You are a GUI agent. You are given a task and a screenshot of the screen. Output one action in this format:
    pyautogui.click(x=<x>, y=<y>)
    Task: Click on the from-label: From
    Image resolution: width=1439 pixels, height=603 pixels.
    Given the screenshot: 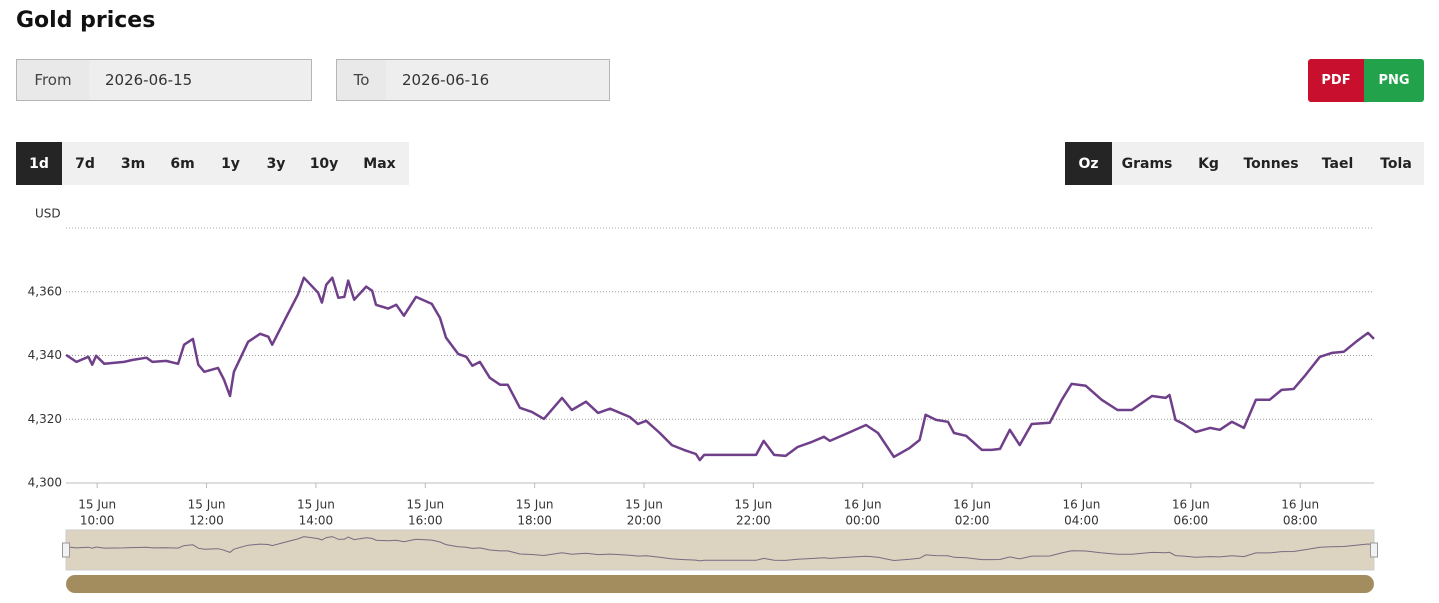 What is the action you would take?
    pyautogui.click(x=53, y=80)
    